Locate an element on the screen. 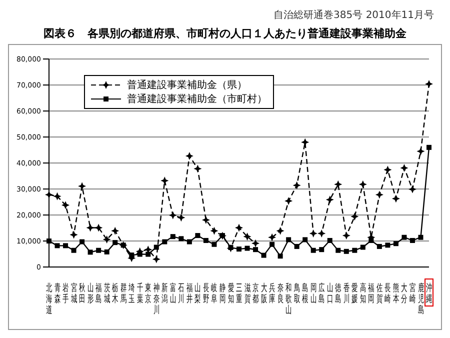  x-tick-label: 愛媛 is located at coordinates (355, 292).